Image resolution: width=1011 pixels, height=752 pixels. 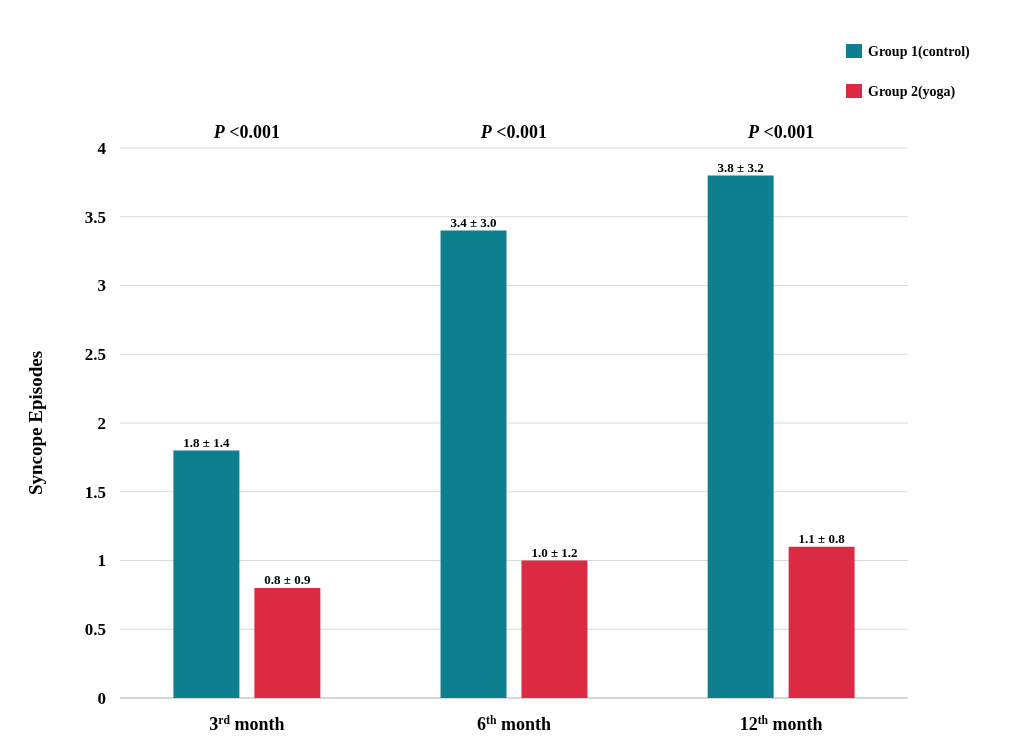 I want to click on x-tick-label: 3$^{rd}$ month, so click(x=247, y=723).